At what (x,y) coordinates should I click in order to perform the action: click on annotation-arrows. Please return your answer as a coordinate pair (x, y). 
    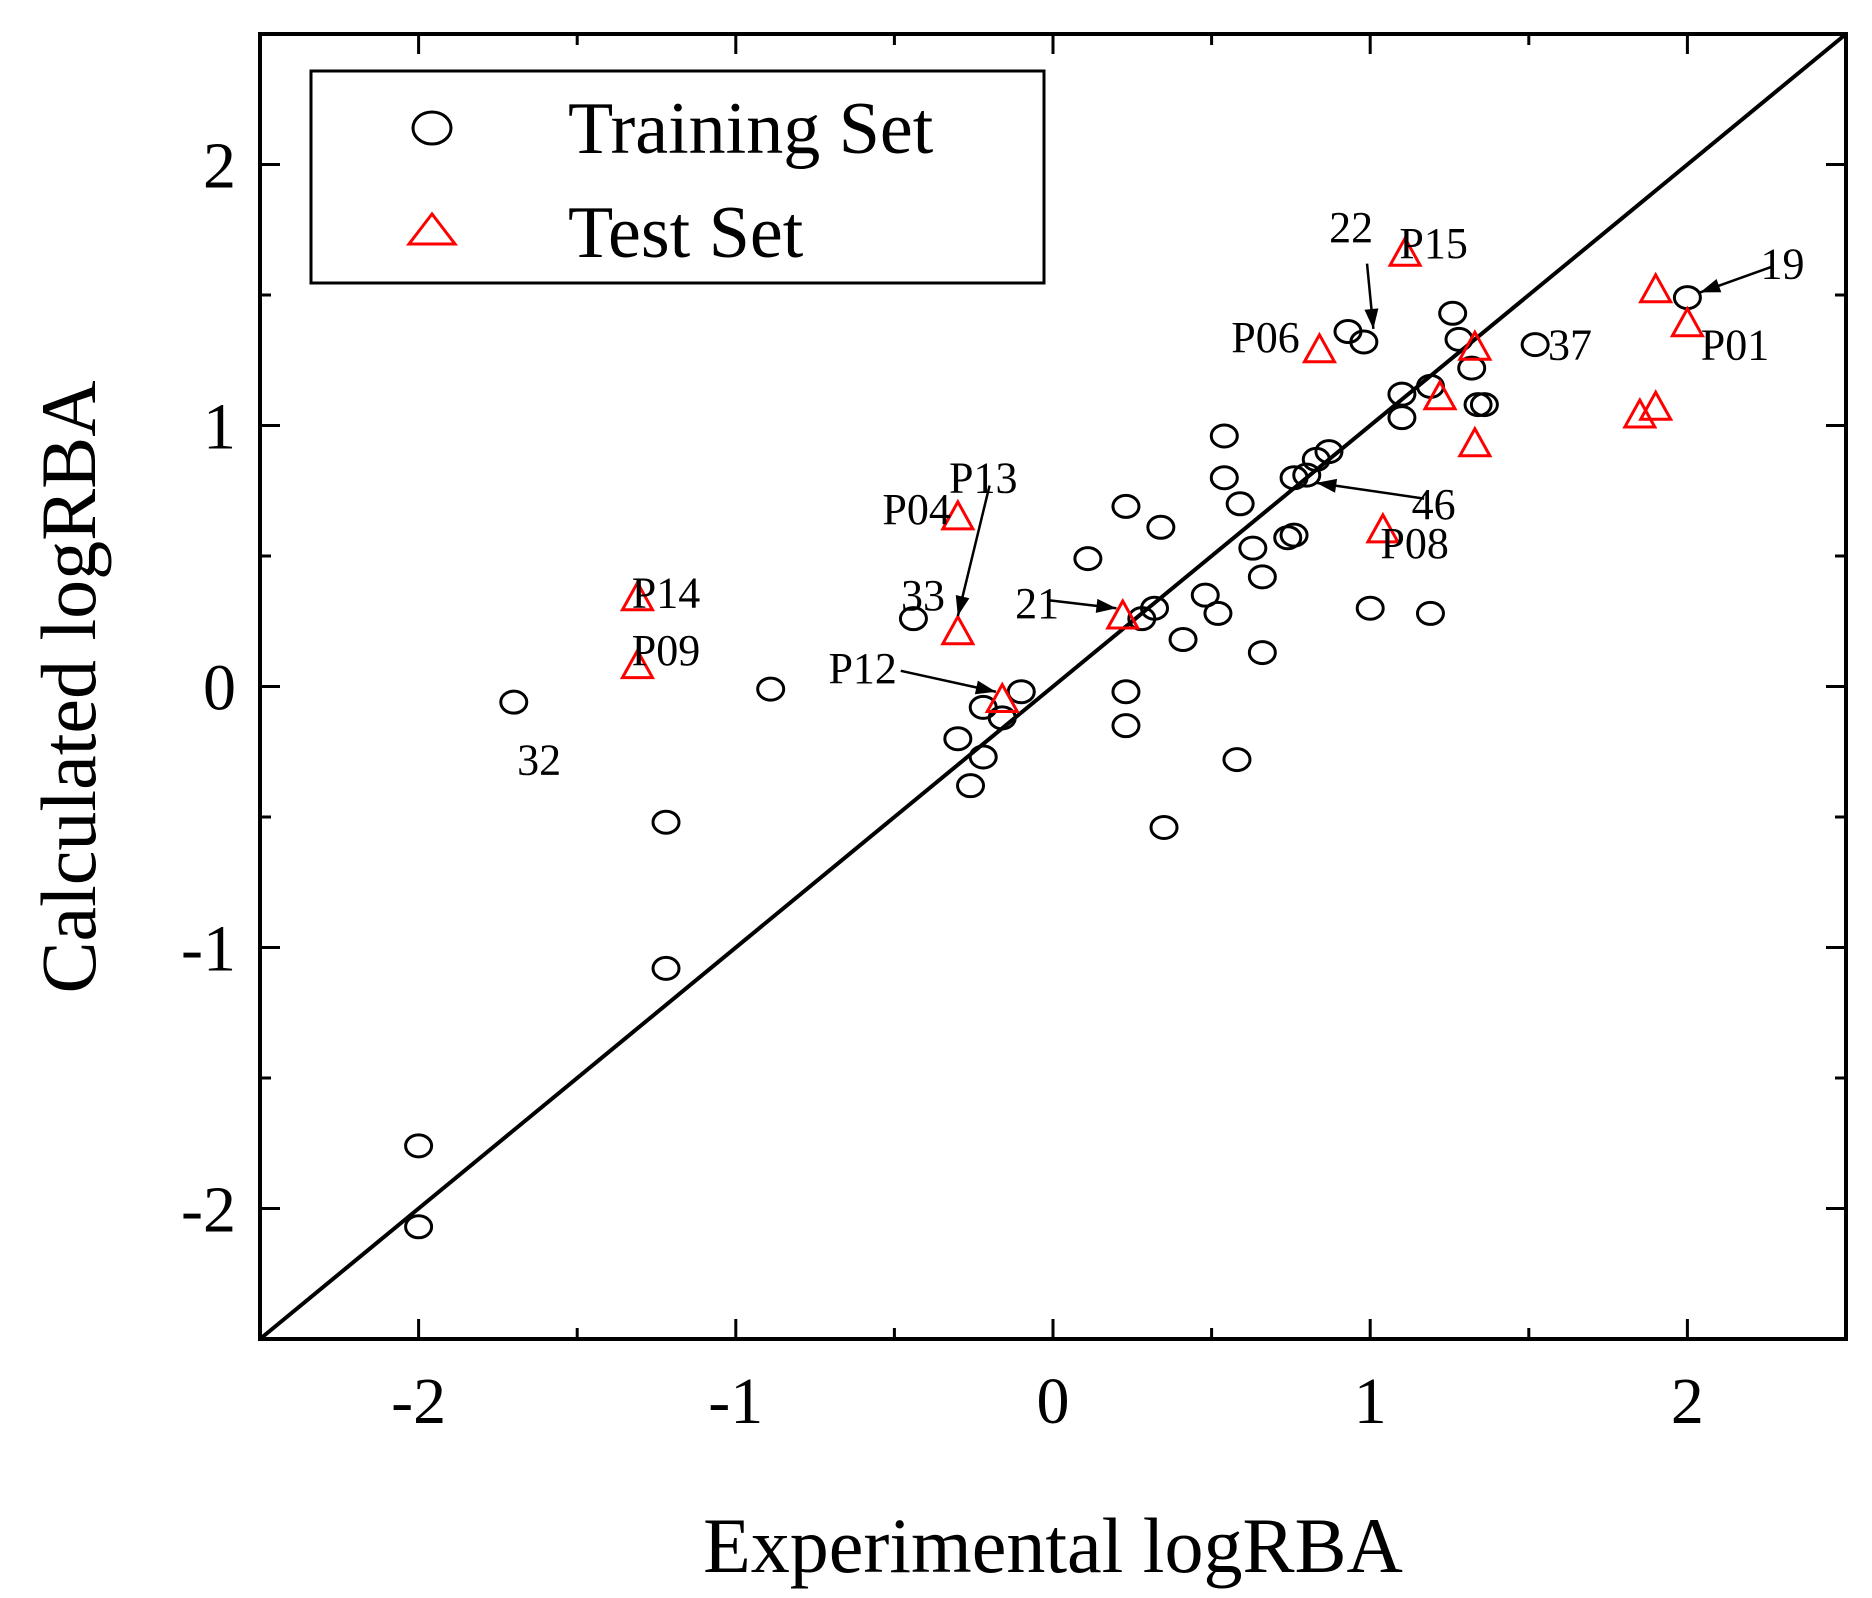
    Looking at the image, I should click on (1337, 479).